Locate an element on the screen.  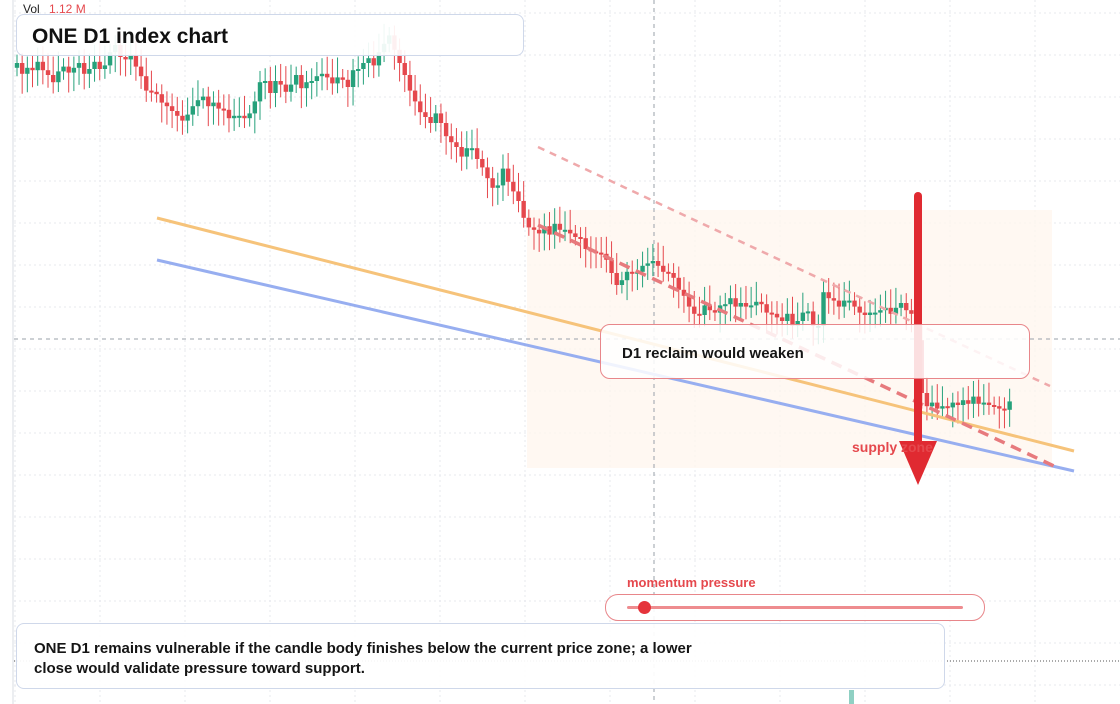
title-panel: ONE D1 index chart is located at coordinates (270, 35).